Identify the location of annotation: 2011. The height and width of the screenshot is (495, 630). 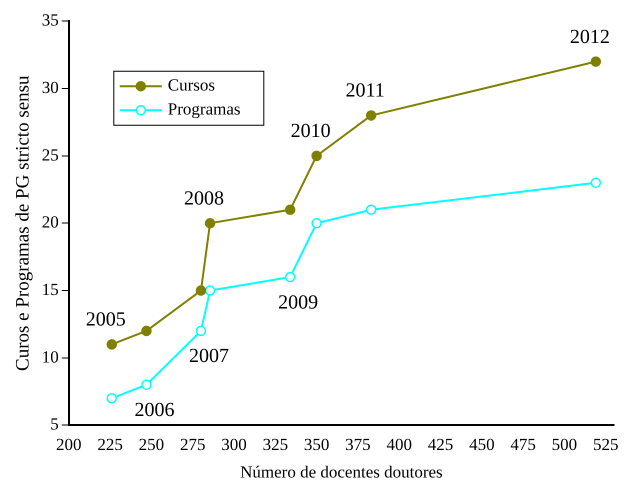
(365, 91).